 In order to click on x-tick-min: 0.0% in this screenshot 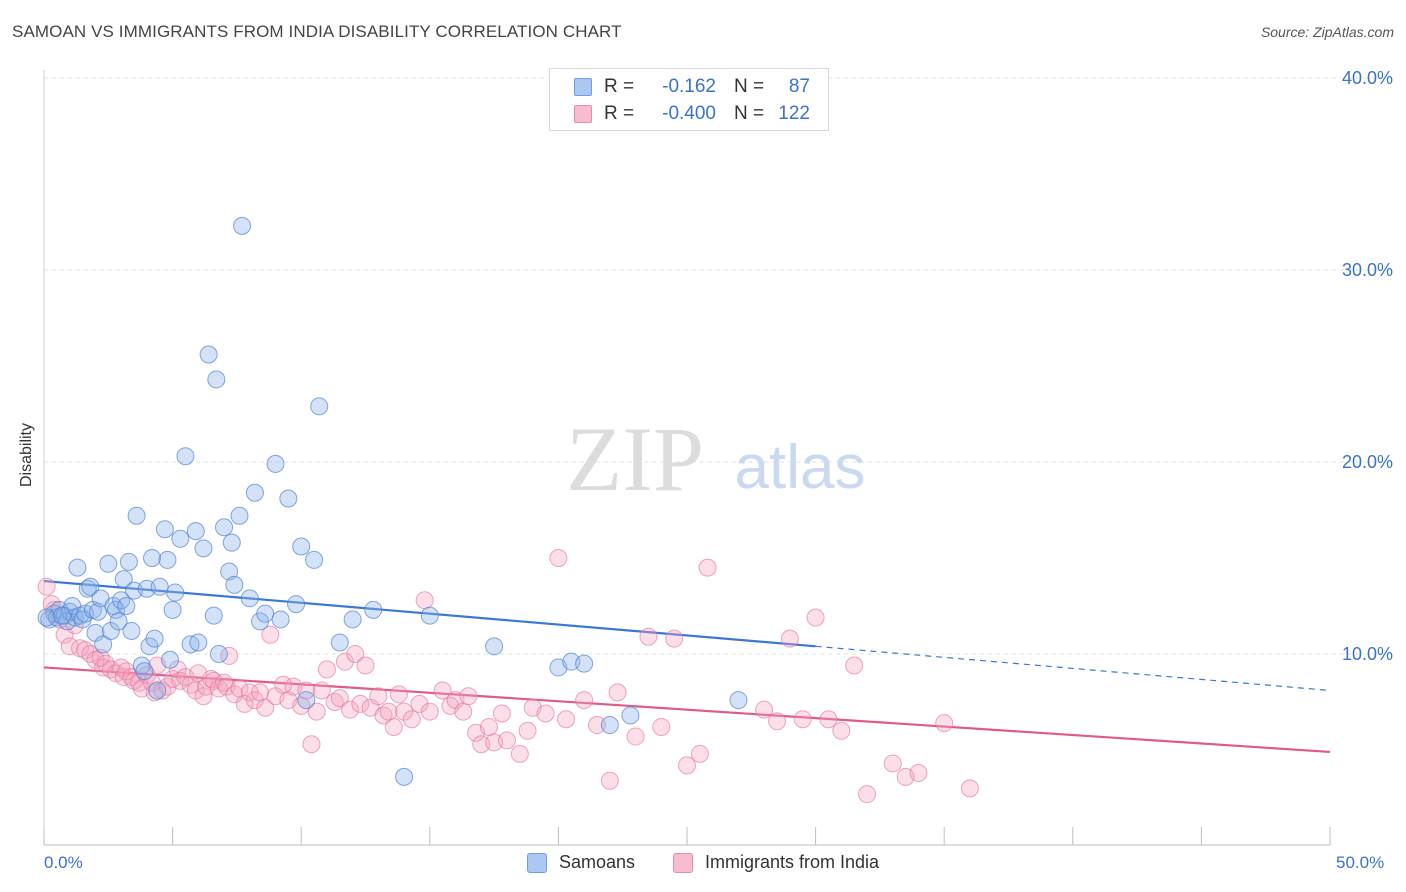, I will do `click(63, 862)`.